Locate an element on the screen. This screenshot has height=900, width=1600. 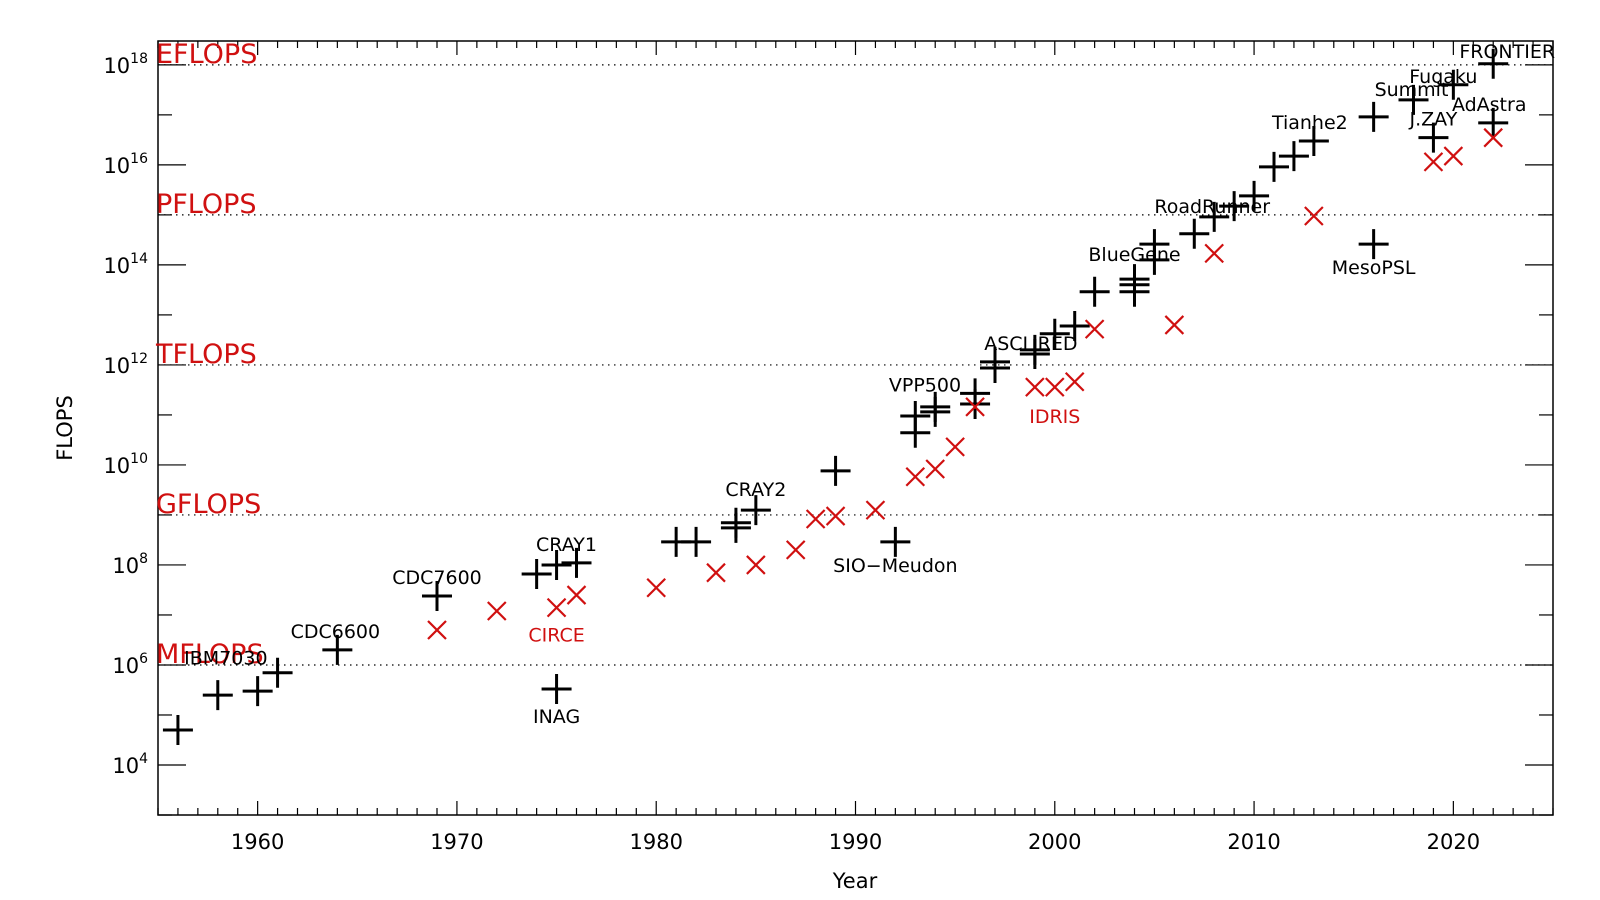
machine-label: Fugaku is located at coordinates (1443, 77).